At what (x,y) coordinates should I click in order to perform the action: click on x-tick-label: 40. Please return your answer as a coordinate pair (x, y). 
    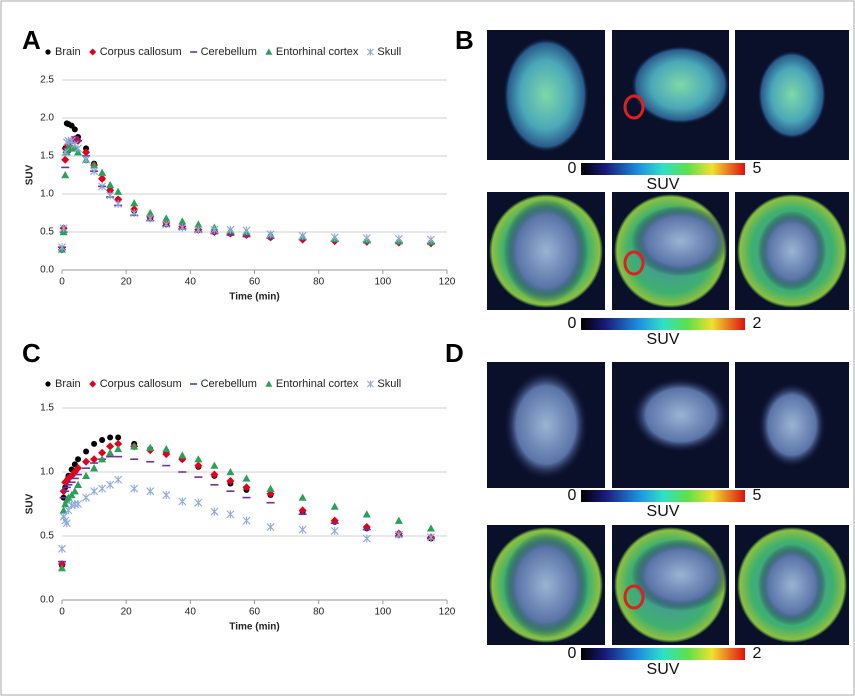
    Looking at the image, I should click on (191, 282).